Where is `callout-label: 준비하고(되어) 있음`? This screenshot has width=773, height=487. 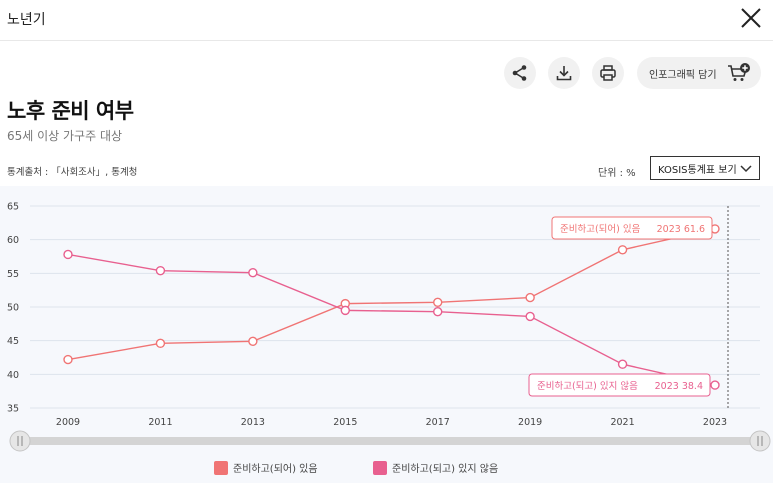 callout-label: 준비하고(되어) 있음 is located at coordinates (600, 229).